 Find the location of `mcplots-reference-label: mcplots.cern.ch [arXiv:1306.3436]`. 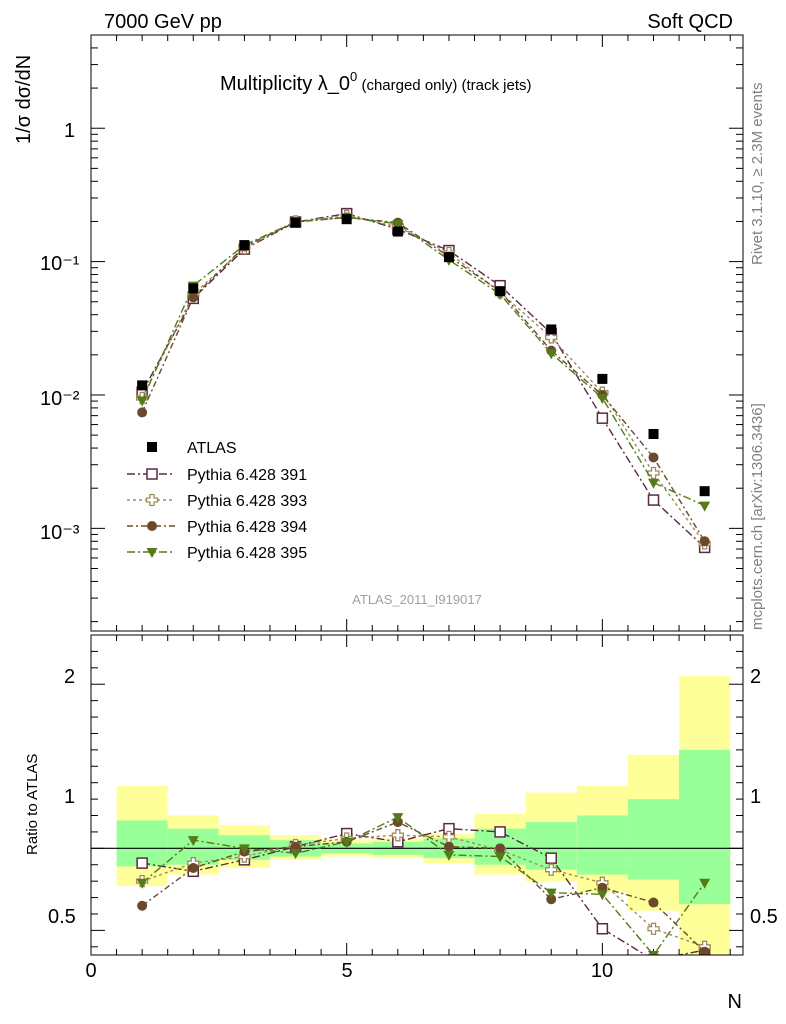

mcplots-reference-label: mcplots.cern.ch [arXiv:1306.3436] is located at coordinates (757, 516).